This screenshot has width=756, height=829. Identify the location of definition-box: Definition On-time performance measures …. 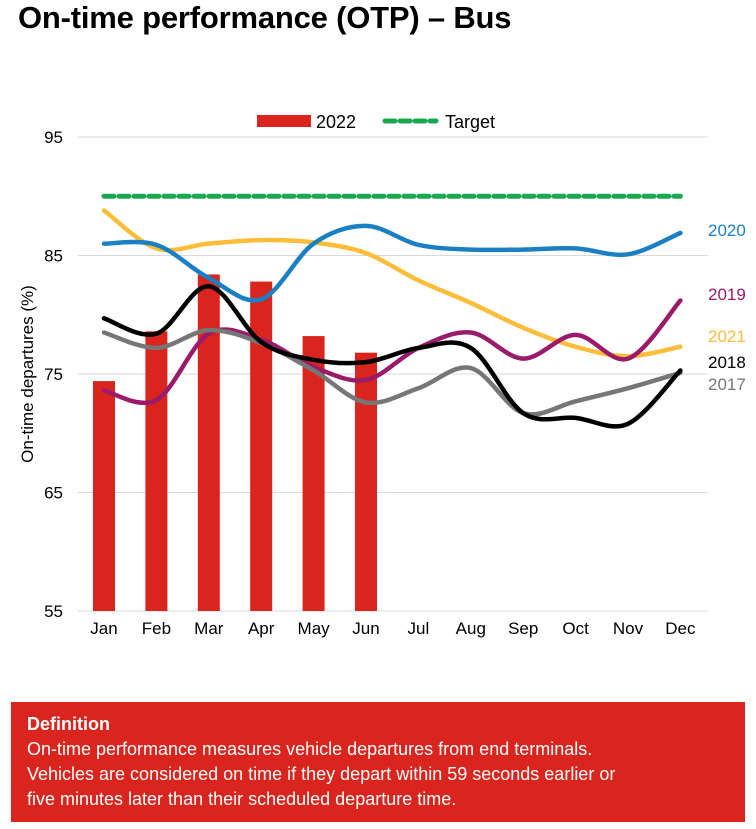
(378, 762).